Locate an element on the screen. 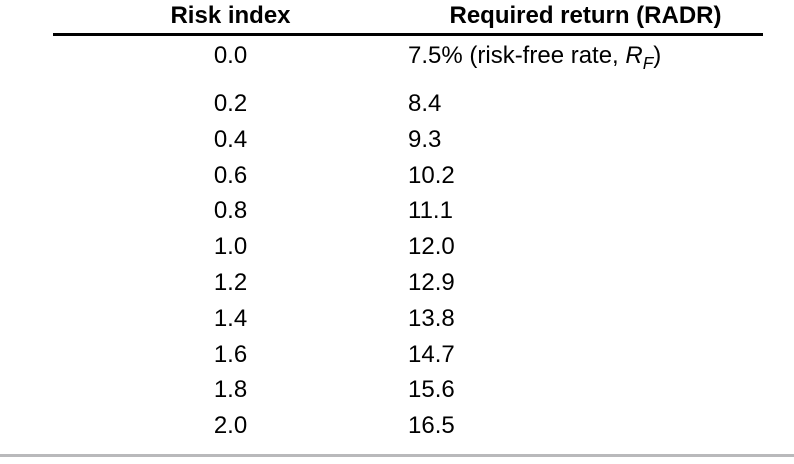 This screenshot has width=794, height=464. table-row: 1.2 12.9 is located at coordinates (408, 283).